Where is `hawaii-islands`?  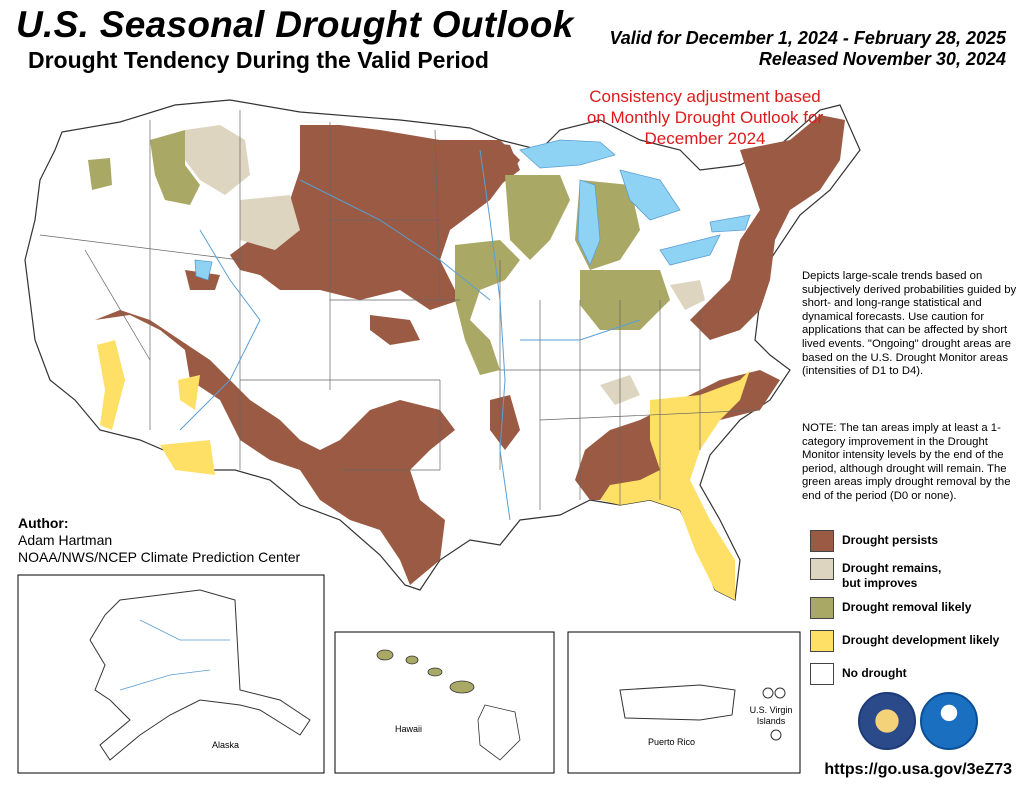
hawaii-islands is located at coordinates (425, 671).